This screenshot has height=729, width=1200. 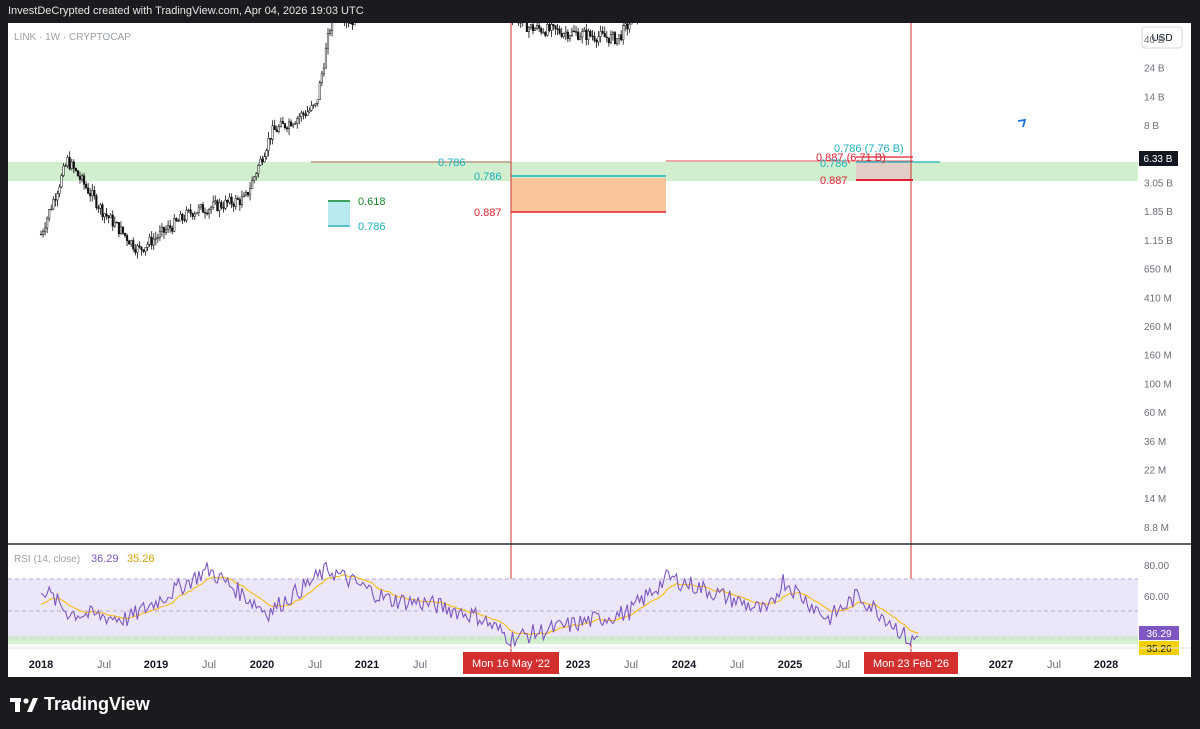 What do you see at coordinates (1154, 40) in the screenshot?
I see `price-tick-label: 40 B` at bounding box center [1154, 40].